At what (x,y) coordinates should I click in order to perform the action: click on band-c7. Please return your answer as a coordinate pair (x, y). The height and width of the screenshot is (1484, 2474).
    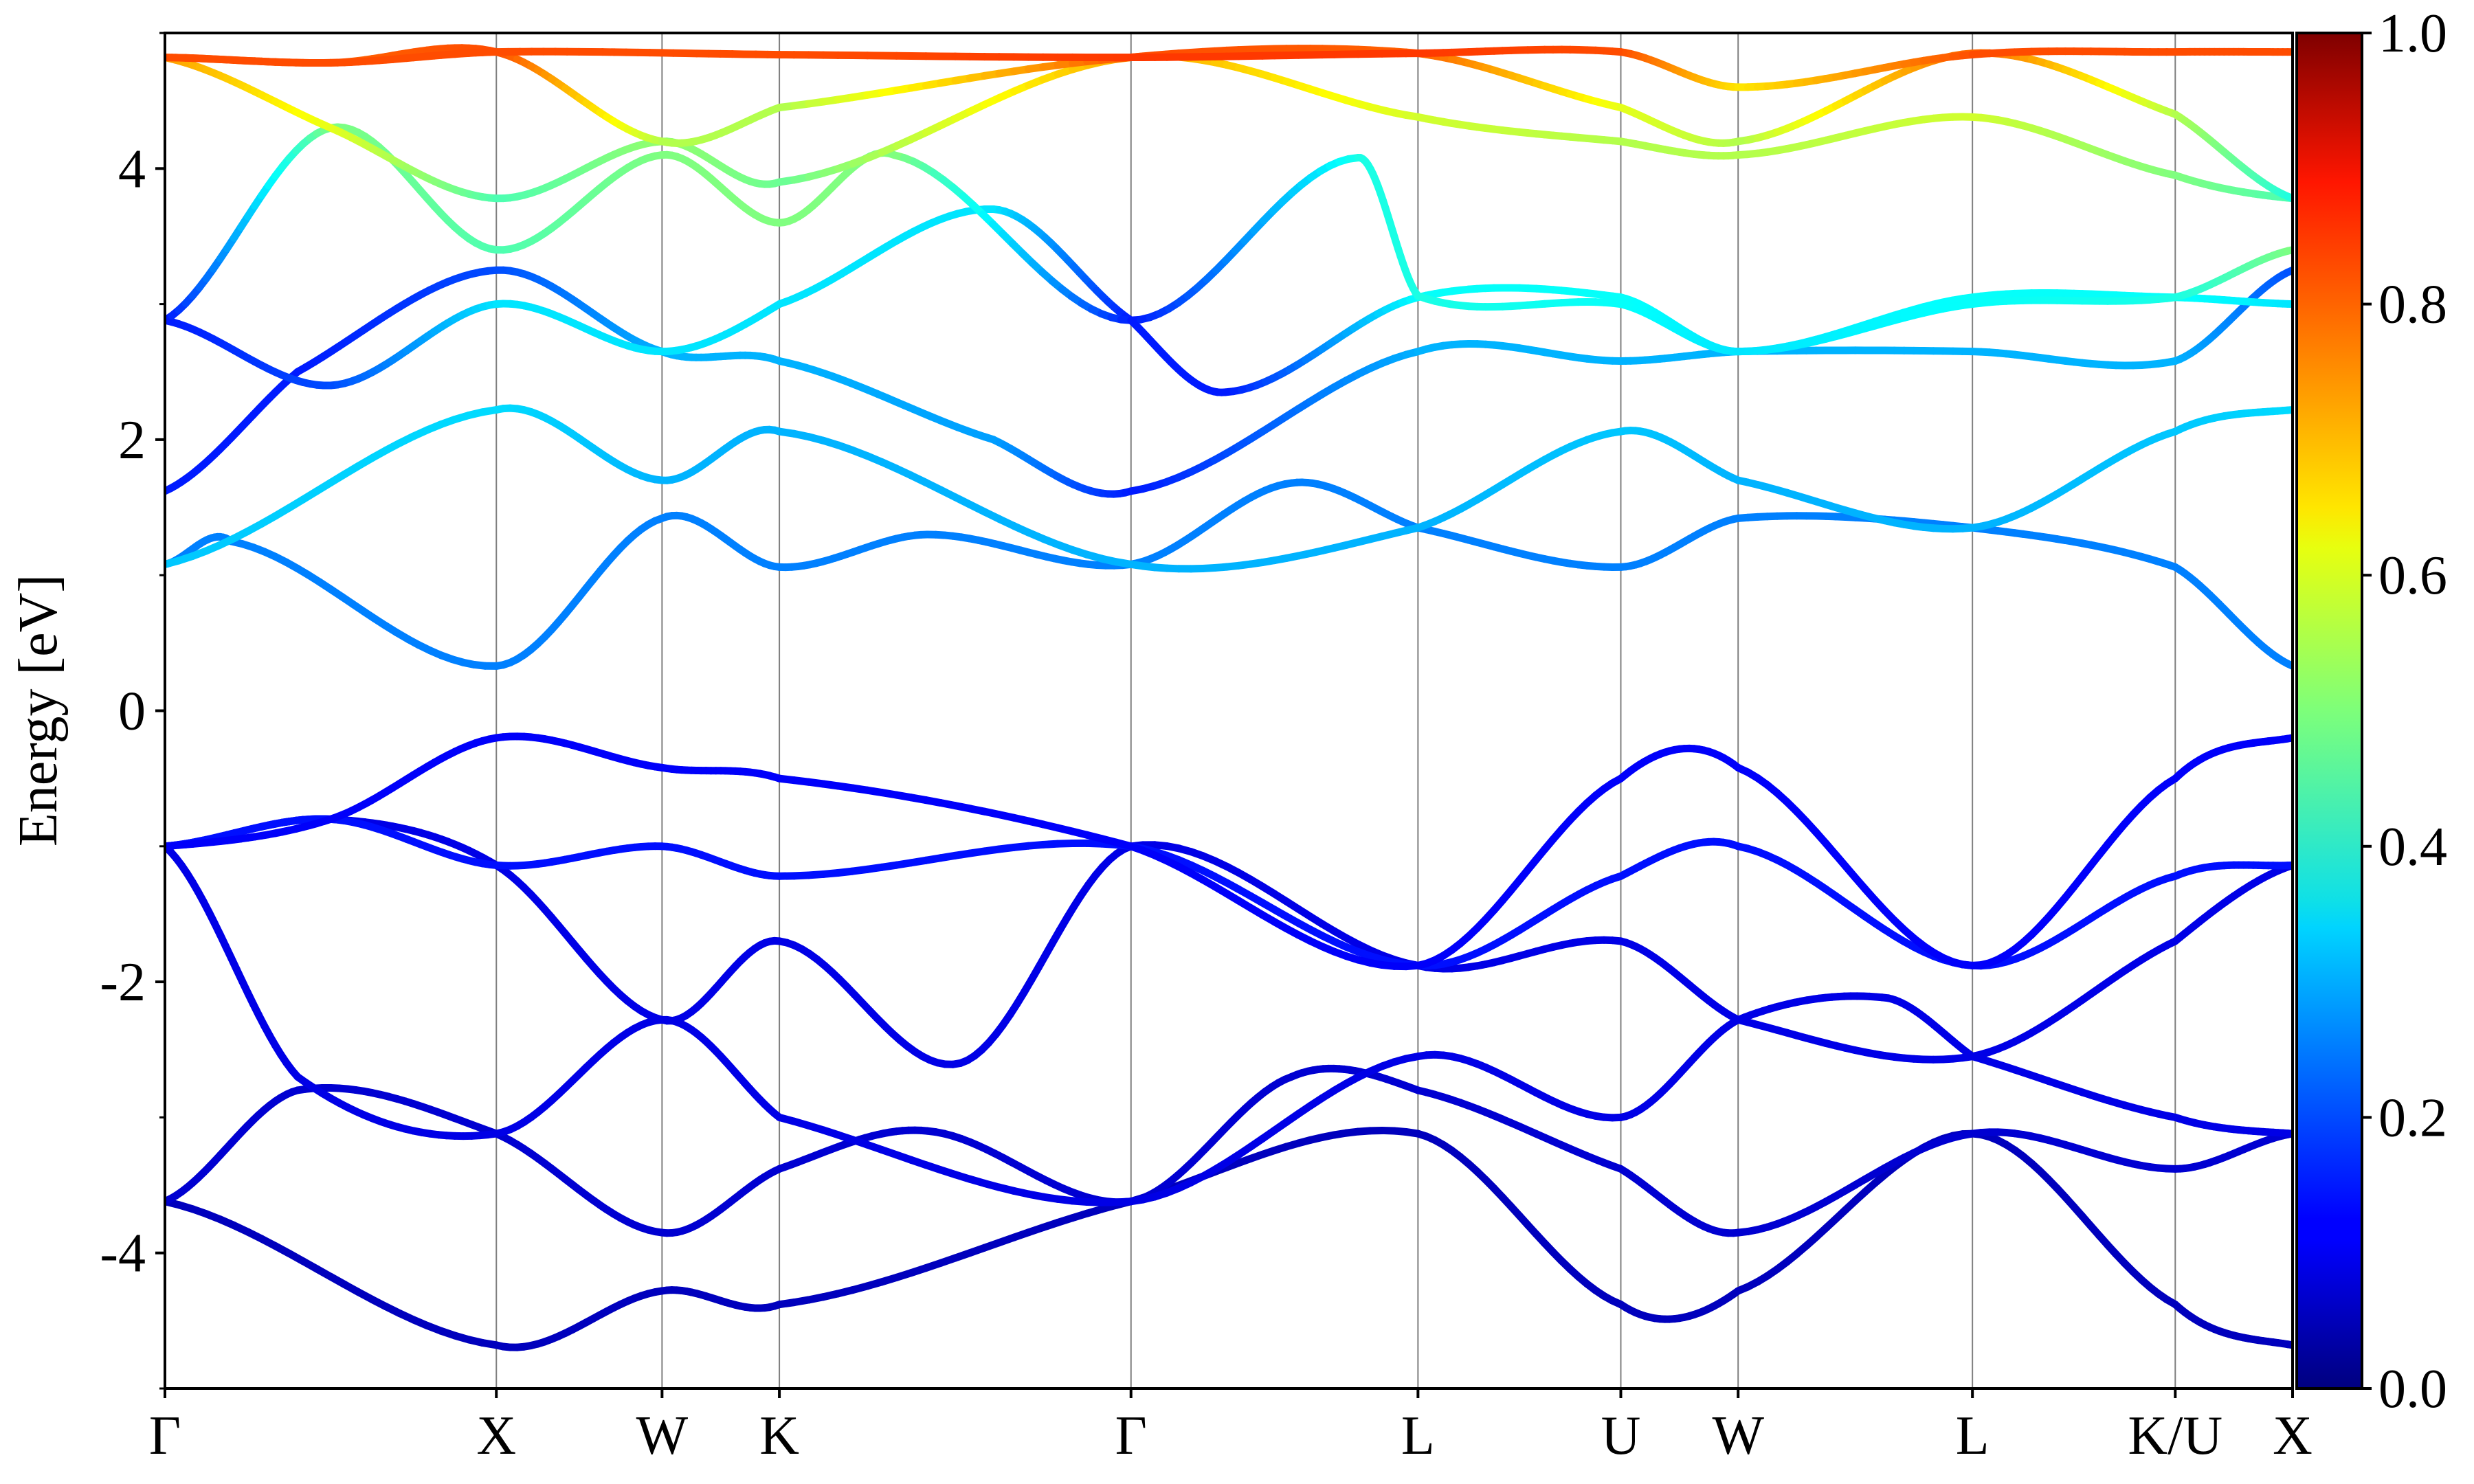
    Looking at the image, I should click on (1229, 123).